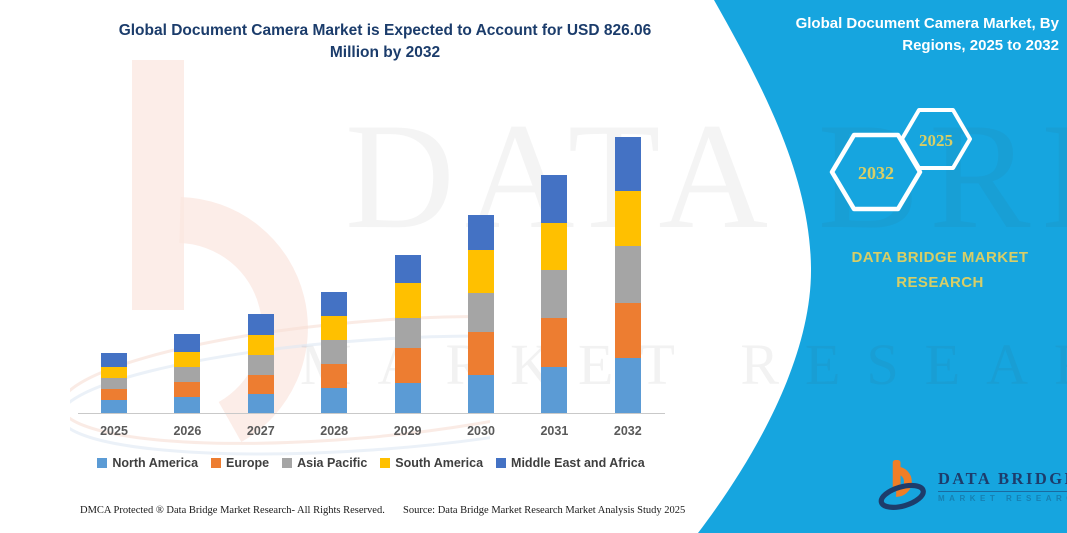  I want to click on side-panel-heading-line2: Regions, 2025 to 2032, so click(980, 45).